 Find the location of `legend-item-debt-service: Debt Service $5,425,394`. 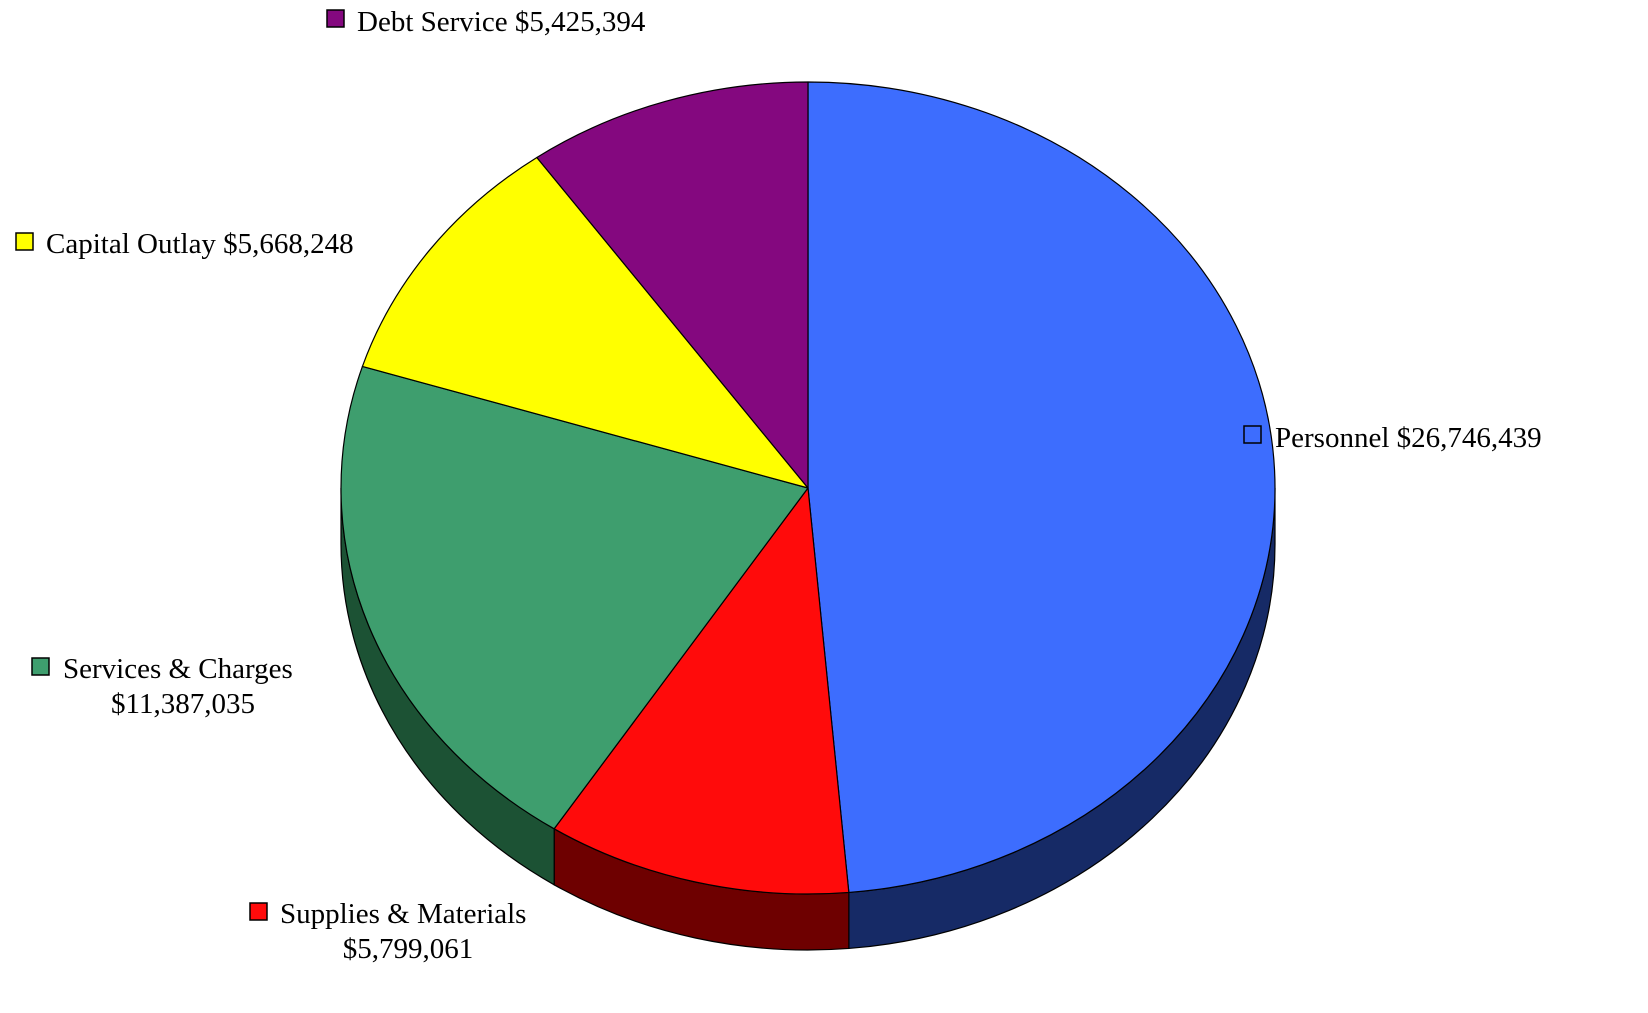

legend-item-debt-service: Debt Service $5,425,394 is located at coordinates (486, 22).